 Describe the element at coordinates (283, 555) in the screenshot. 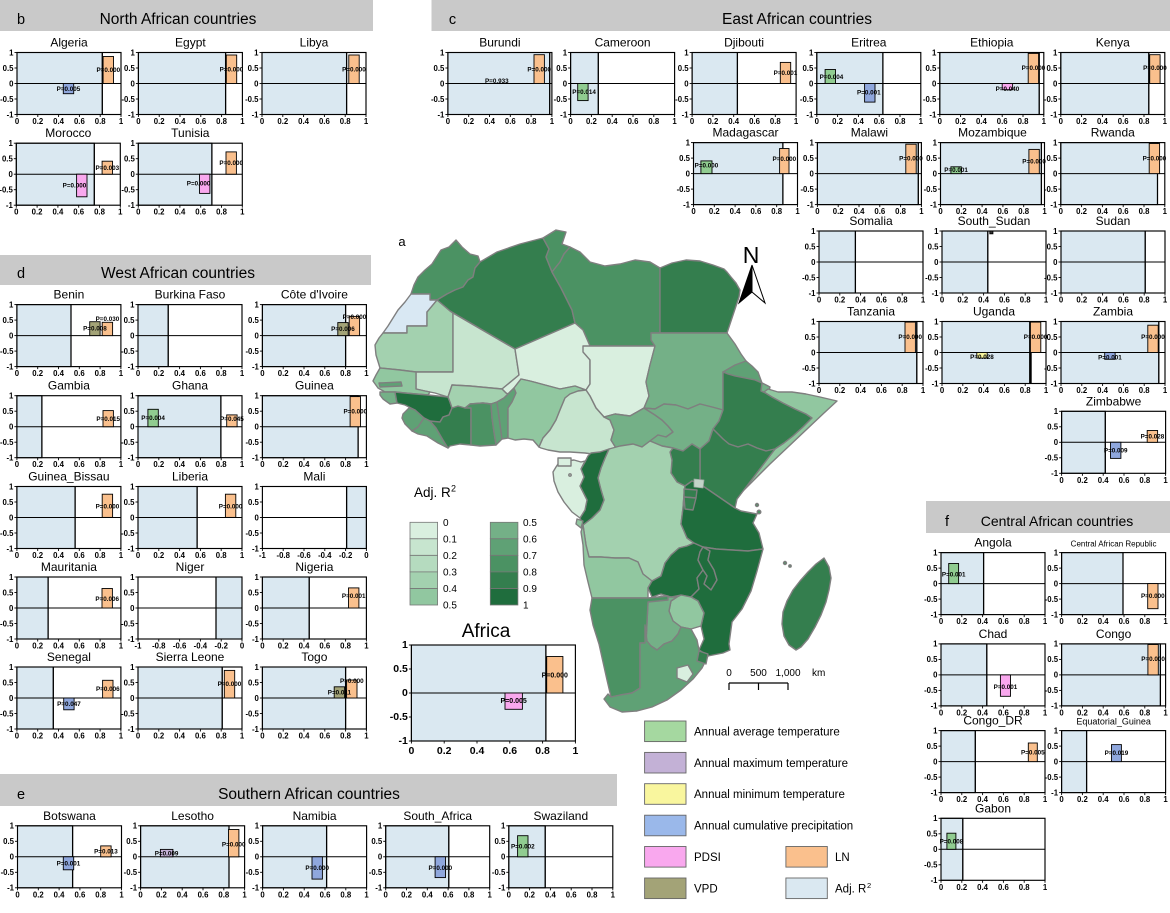

I see `svg-text: -0.8` at that location.